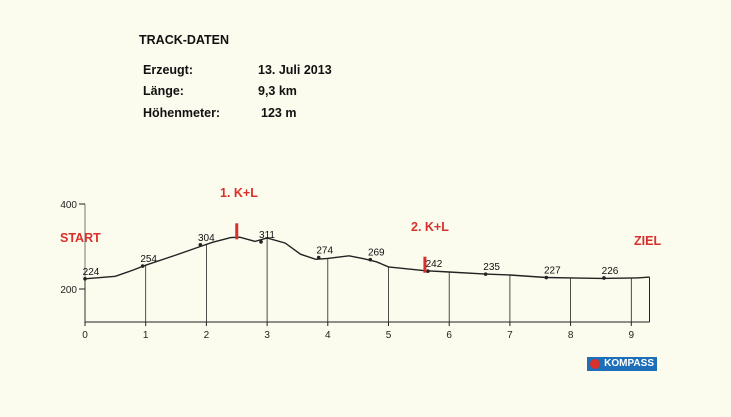 This screenshot has height=417, width=731. What do you see at coordinates (491, 267) in the screenshot?
I see `data-point-label: 235` at bounding box center [491, 267].